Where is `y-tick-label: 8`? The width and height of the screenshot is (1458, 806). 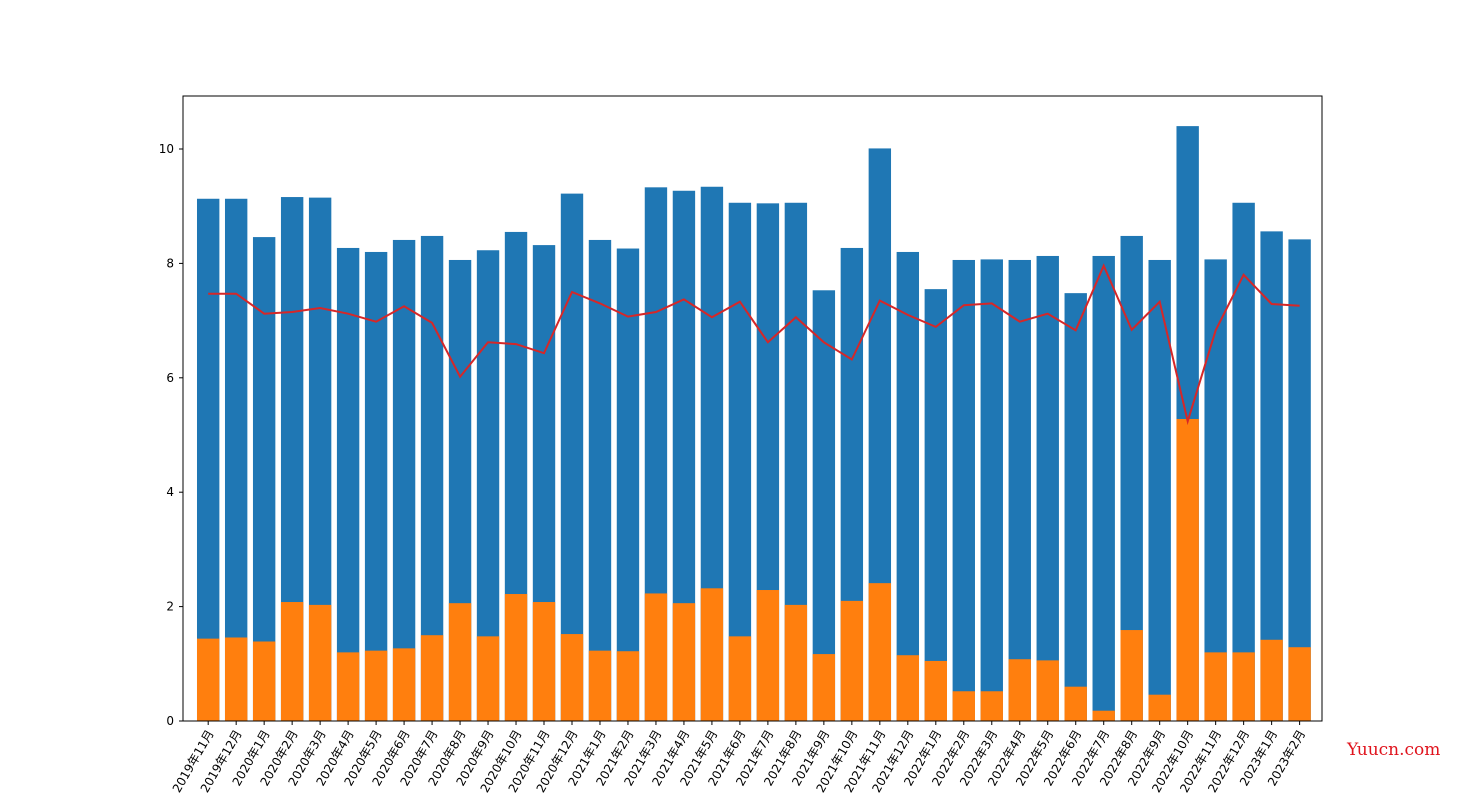 y-tick-label: 8 is located at coordinates (170, 263).